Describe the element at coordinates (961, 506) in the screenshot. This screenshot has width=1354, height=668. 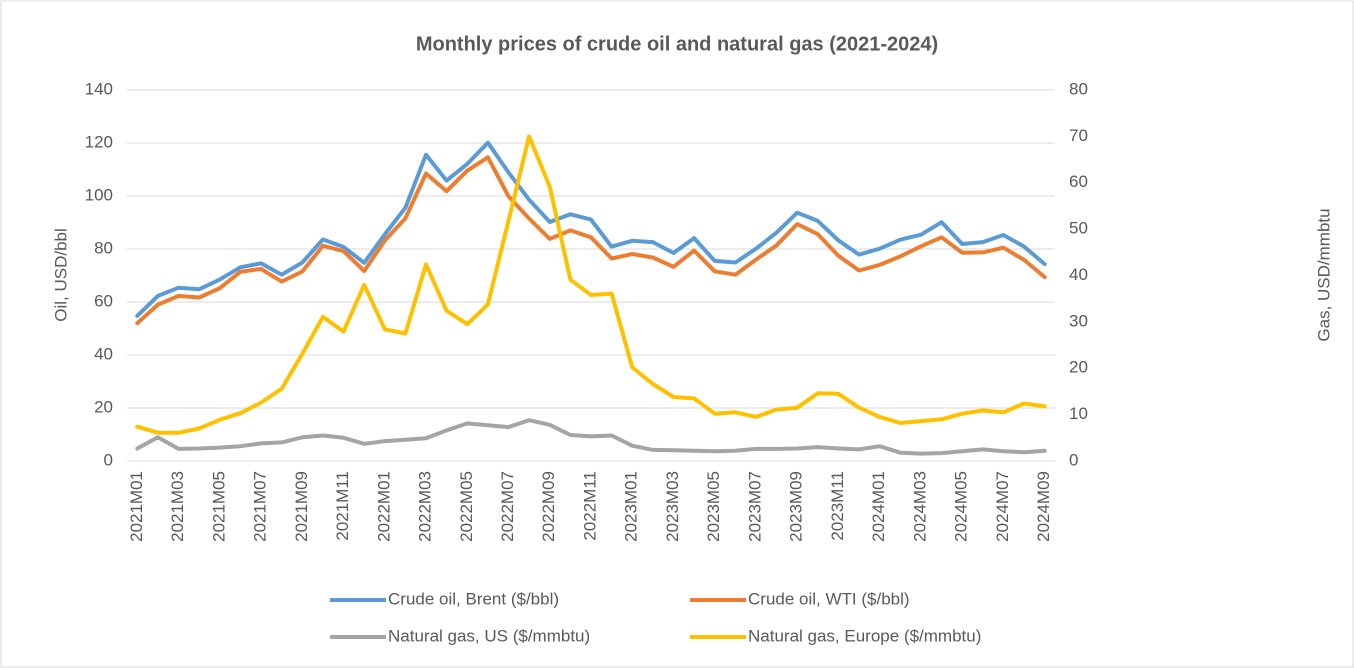
I see `x-tick-label: 2024M05` at that location.